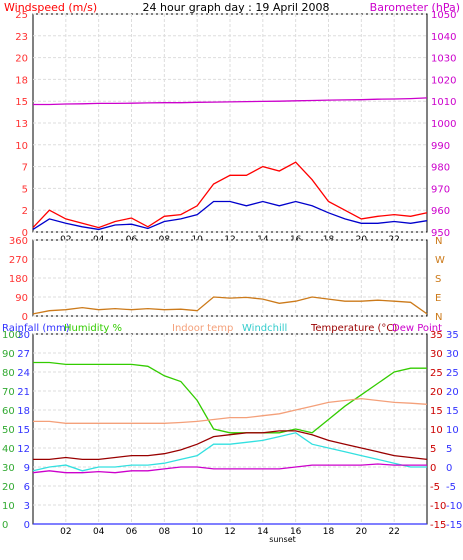 The height and width of the screenshot is (560, 463). Describe the element at coordinates (27, 506) in the screenshot. I see `rainfall-tick: 3` at that location.